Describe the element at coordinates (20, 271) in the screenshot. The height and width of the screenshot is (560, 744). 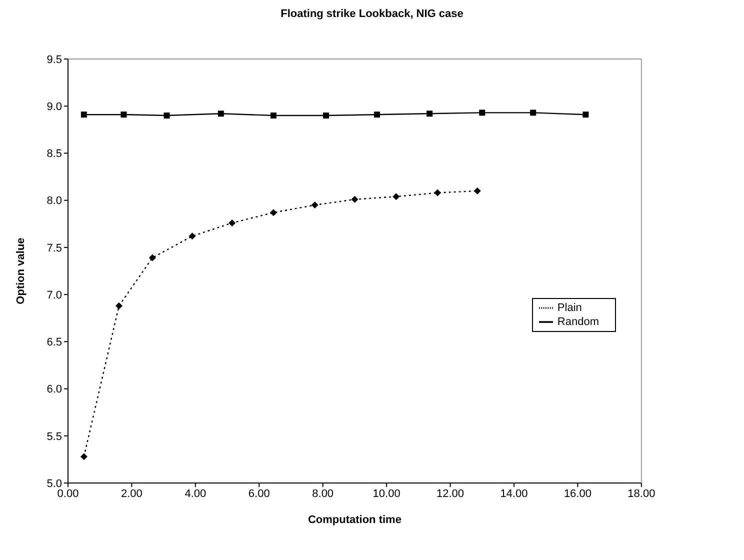
I see `y-axis-title: Option value` at that location.